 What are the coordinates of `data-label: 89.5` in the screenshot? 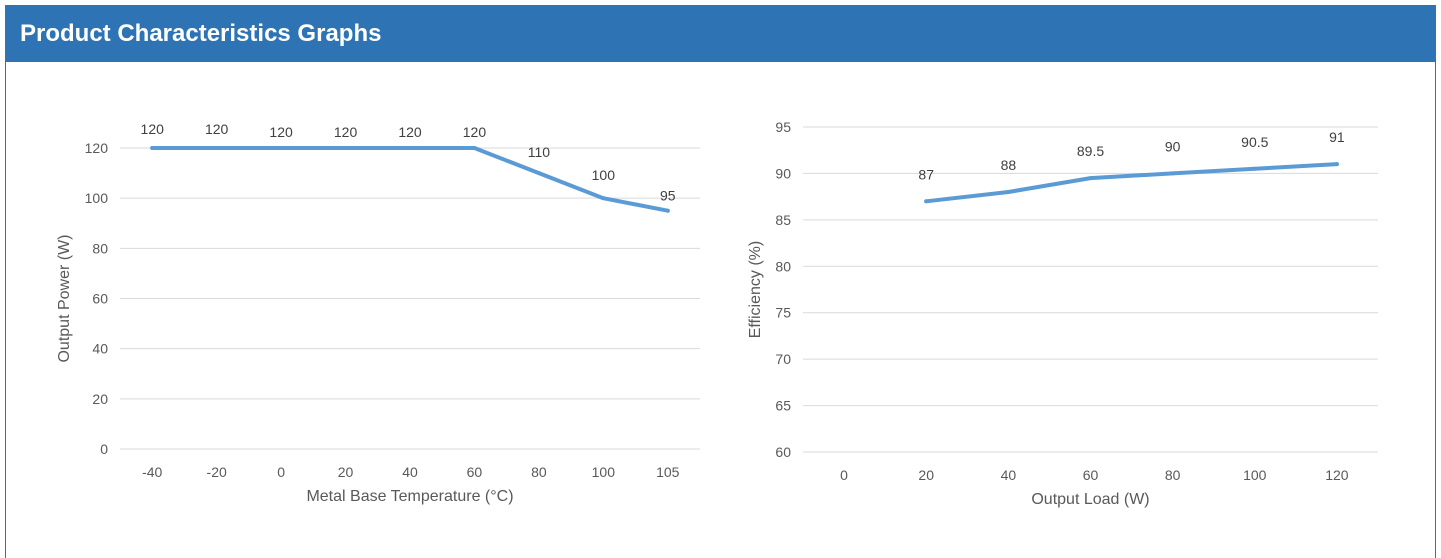 It's located at (1090, 151).